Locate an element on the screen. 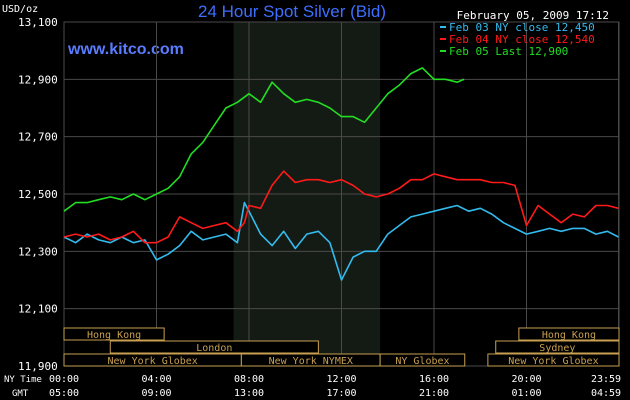 This screenshot has height=400, width=630. x-tick-label-gmt: 05:00 is located at coordinates (64, 393).